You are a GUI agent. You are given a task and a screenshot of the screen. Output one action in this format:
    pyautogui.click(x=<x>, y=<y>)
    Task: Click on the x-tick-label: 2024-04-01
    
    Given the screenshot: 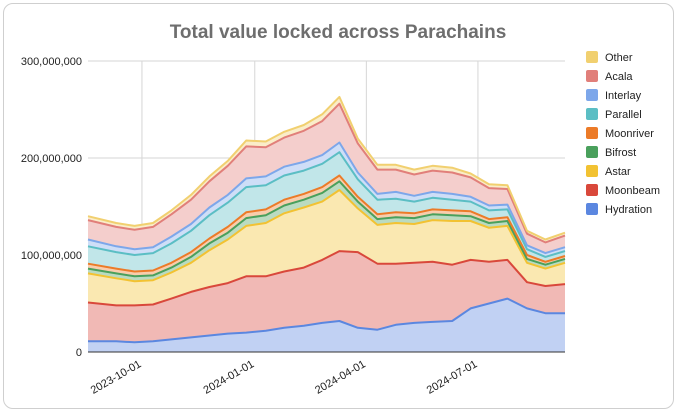 What is the action you would take?
    pyautogui.click(x=340, y=377)
    